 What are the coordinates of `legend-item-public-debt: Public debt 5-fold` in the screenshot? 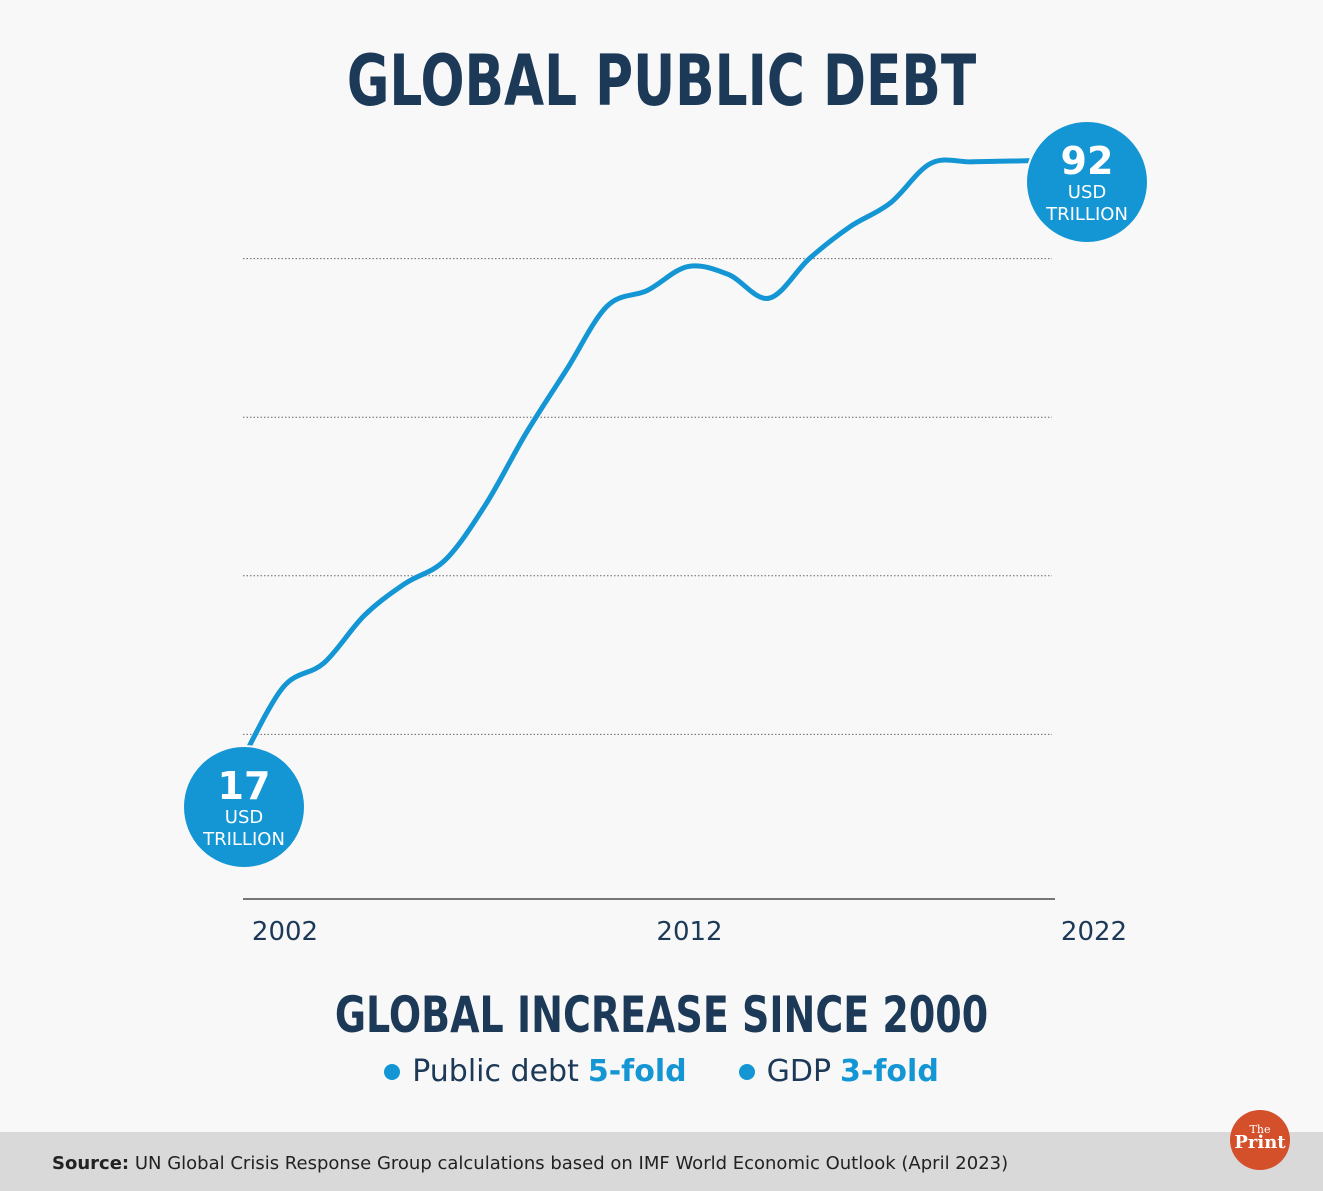 It's located at (535, 1071).